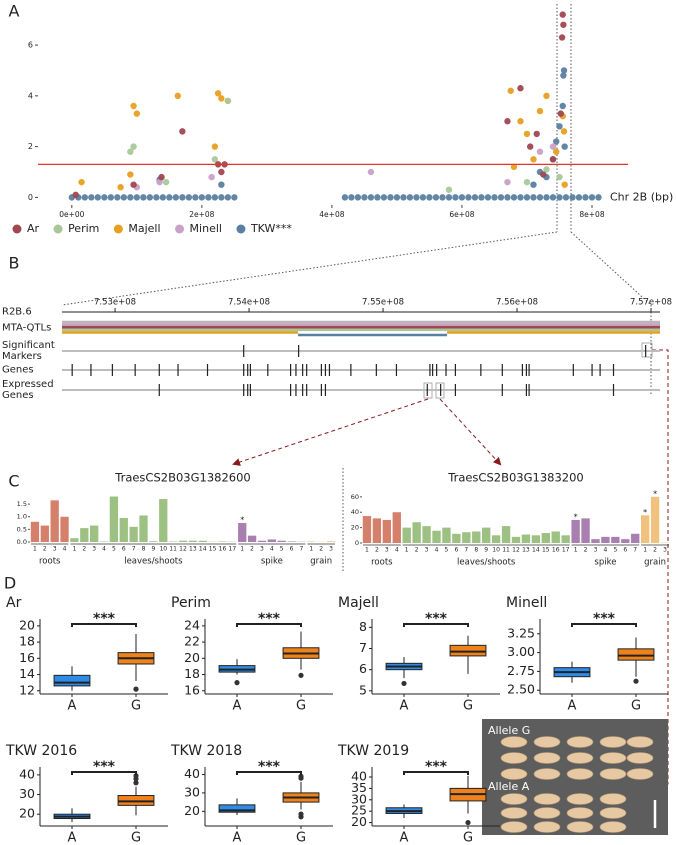 The height and width of the screenshot is (845, 676). What do you see at coordinates (192, 641) in the screenshot?
I see `y-tick-label: 22` at bounding box center [192, 641].